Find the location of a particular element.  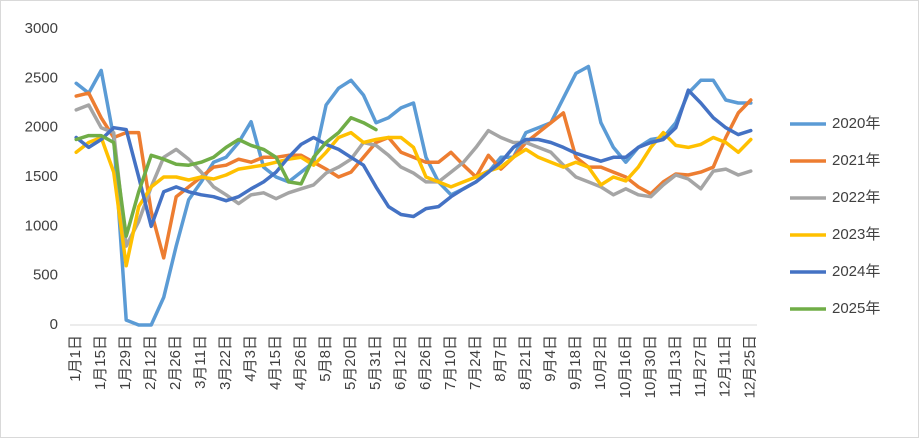

x-tick-label: 1月15日 is located at coordinates (100, 362).